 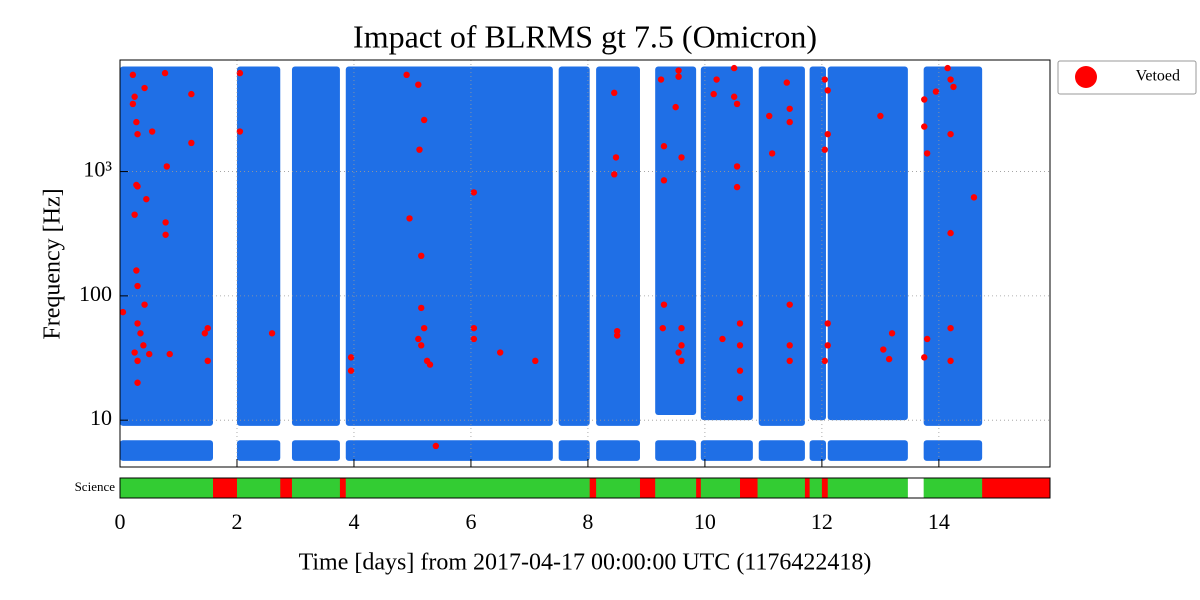 I want to click on x-tick-label: 10, so click(x=705, y=521).